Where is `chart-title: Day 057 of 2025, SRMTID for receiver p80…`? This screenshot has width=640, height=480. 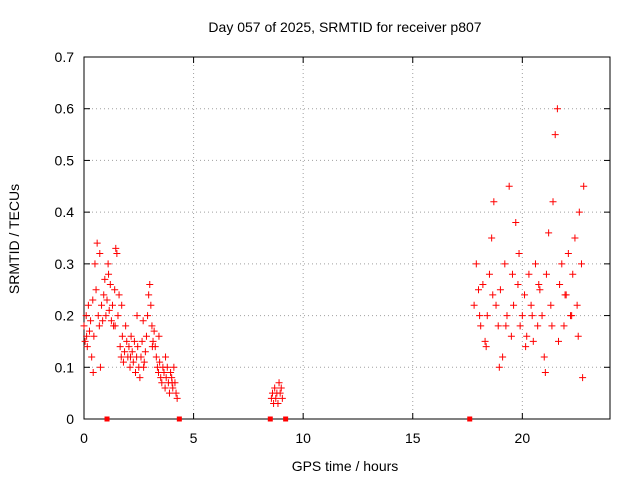
chart-title: Day 057 of 2025, SRMTID for receiver p80… is located at coordinates (344, 27).